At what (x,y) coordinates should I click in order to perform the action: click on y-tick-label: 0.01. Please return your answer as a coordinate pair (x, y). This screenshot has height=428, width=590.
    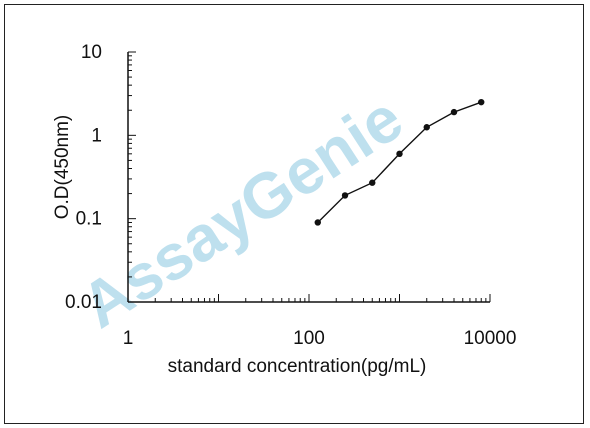
    Looking at the image, I should click on (83, 302).